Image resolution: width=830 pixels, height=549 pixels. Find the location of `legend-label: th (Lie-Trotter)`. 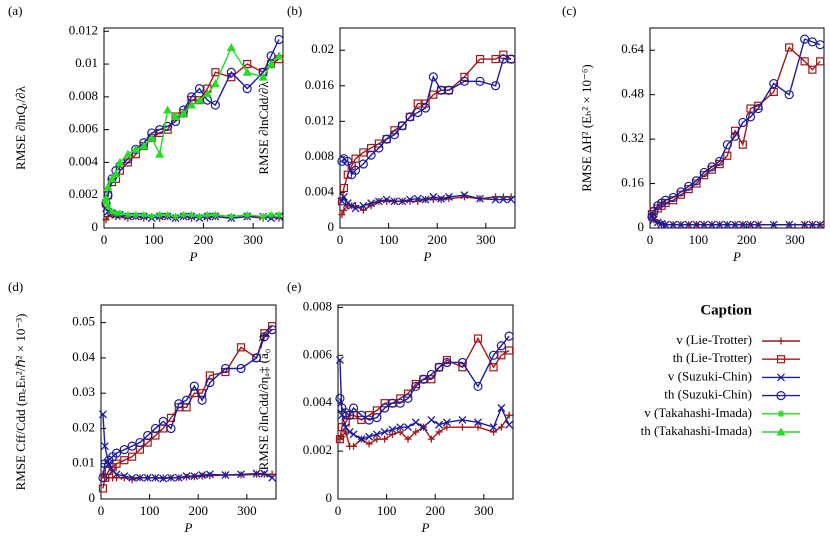

legend-label: th (Lie-Trotter) is located at coordinates (712, 357).